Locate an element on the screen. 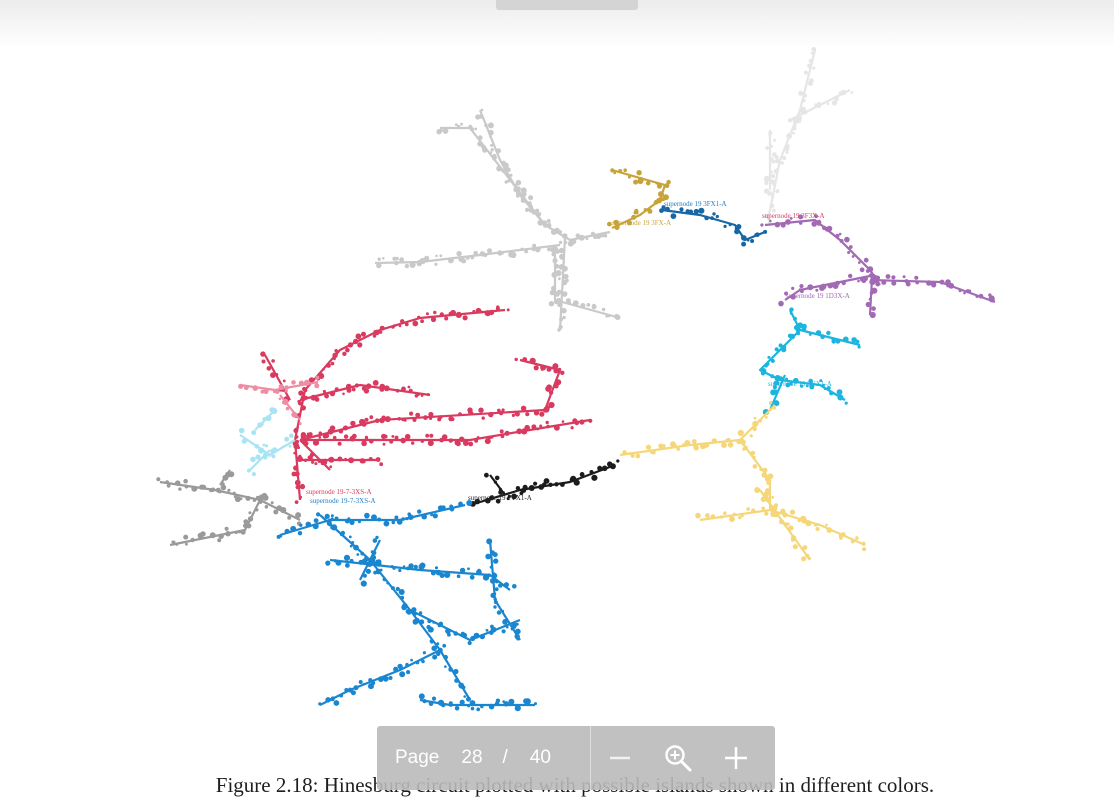 The width and height of the screenshot is (1114, 799). island-pink is located at coordinates (279, 400).